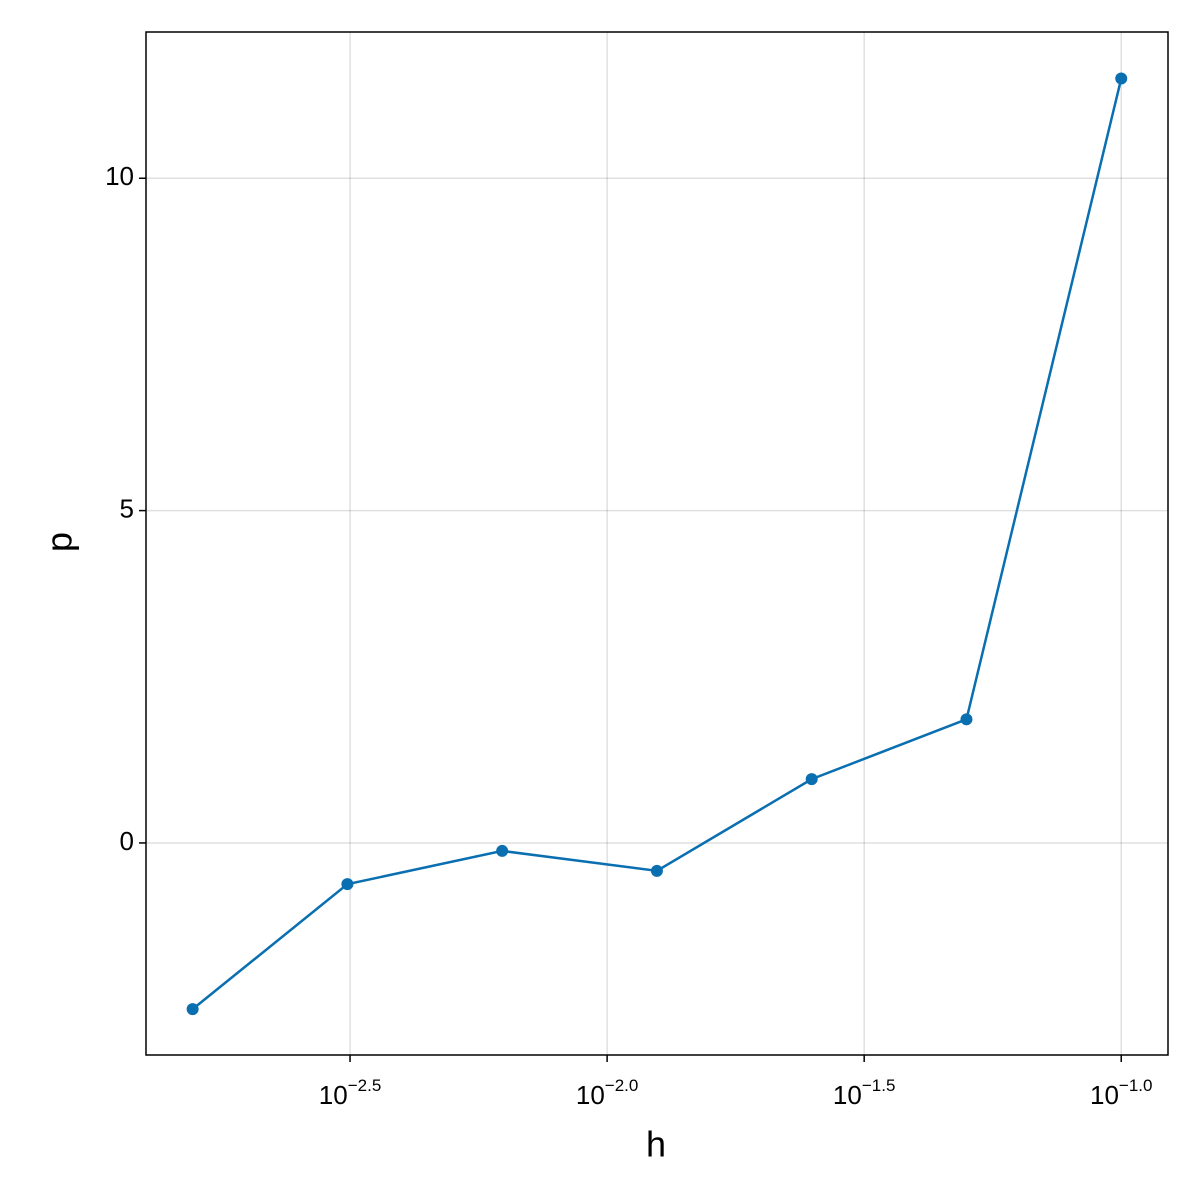 The image size is (1200, 1200). I want to click on x-tick-label: 10−1.5, so click(864, 1092).